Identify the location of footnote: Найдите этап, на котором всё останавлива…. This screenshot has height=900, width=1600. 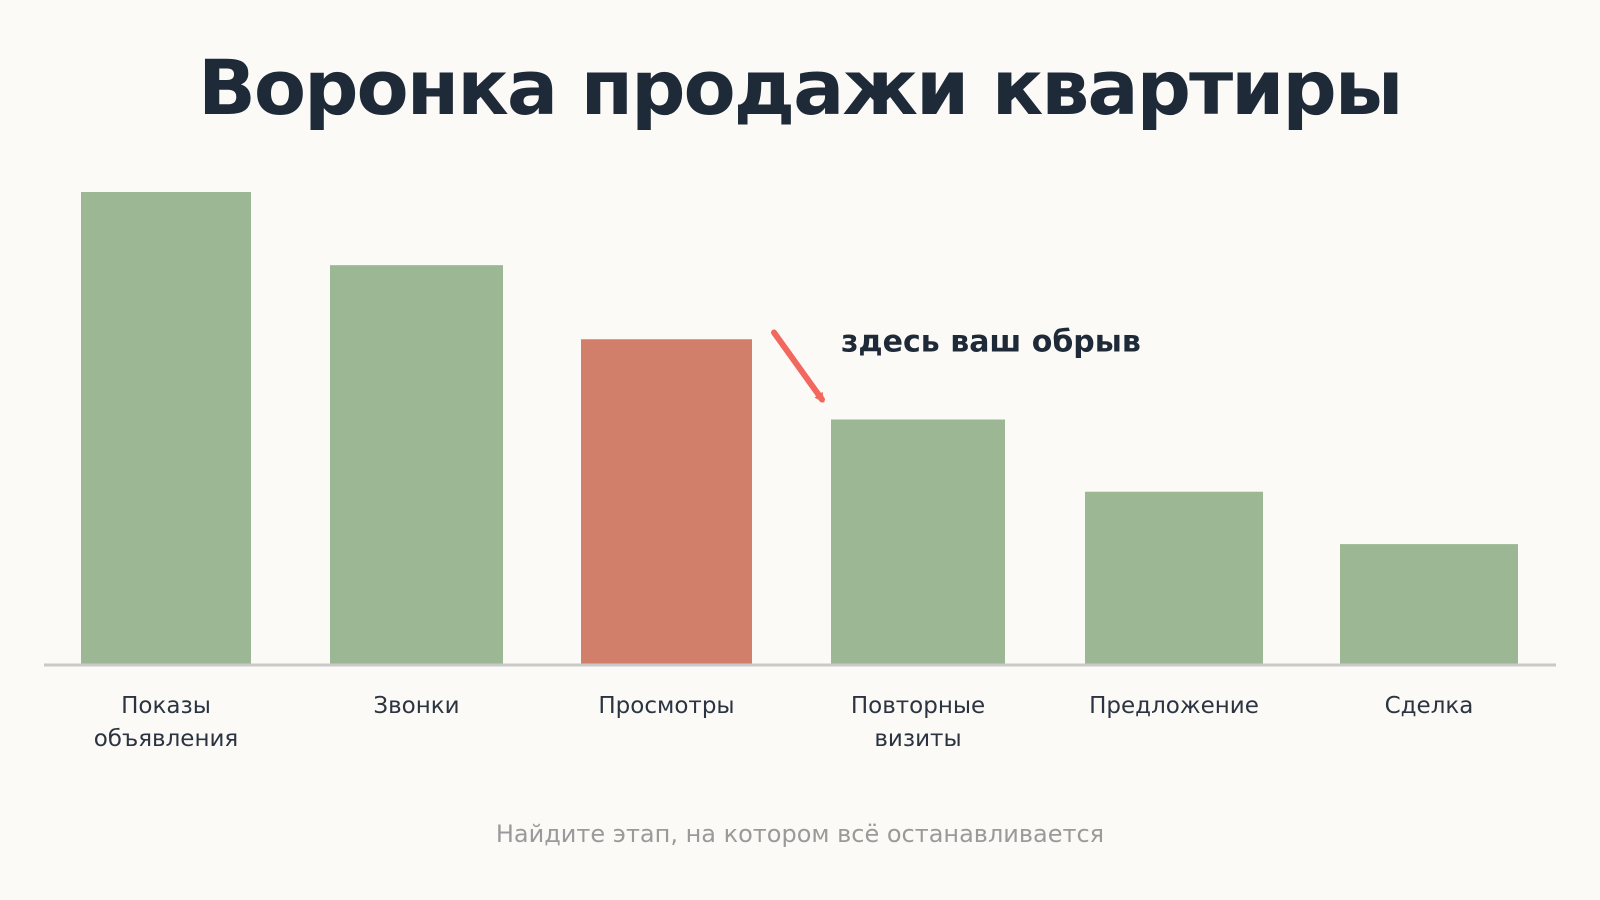
(800, 834).